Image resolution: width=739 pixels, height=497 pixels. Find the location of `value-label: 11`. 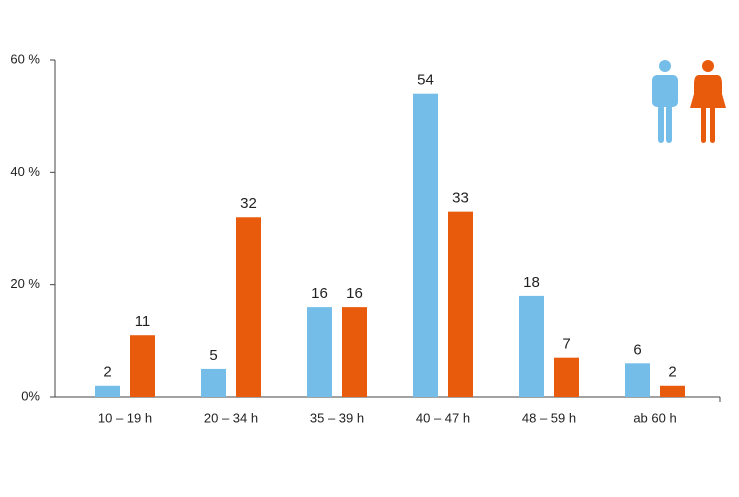

value-label: 11 is located at coordinates (143, 321).